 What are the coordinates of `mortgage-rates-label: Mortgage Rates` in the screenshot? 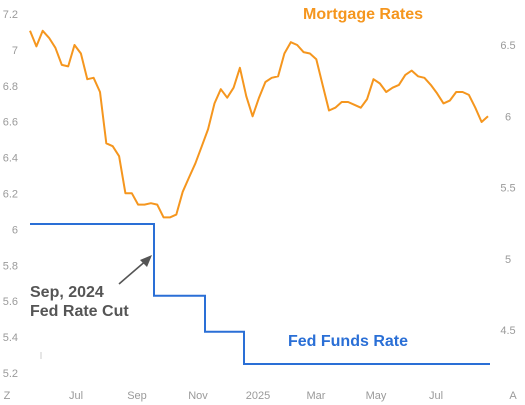 It's located at (363, 14).